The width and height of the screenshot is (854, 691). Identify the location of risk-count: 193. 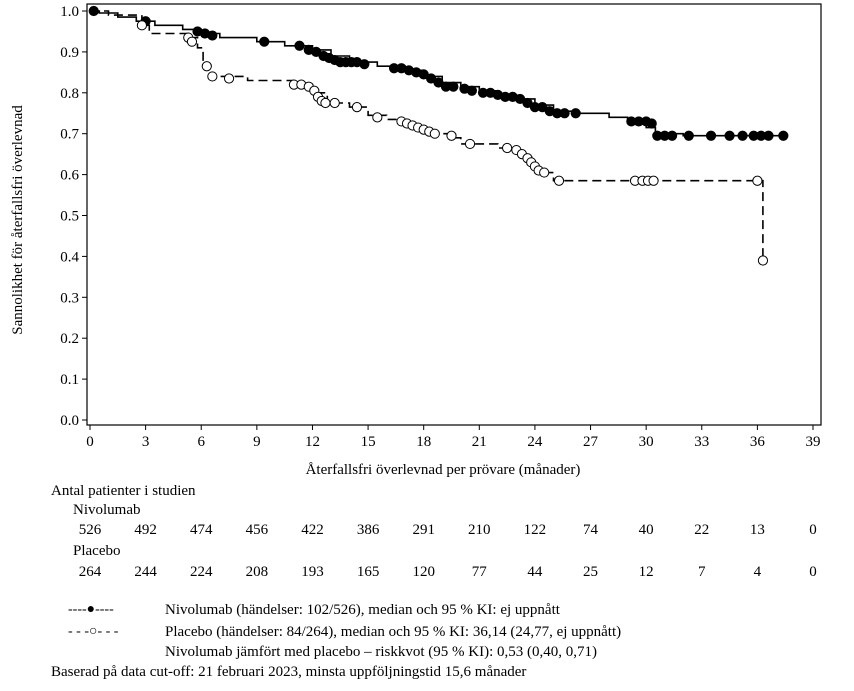
(312, 572).